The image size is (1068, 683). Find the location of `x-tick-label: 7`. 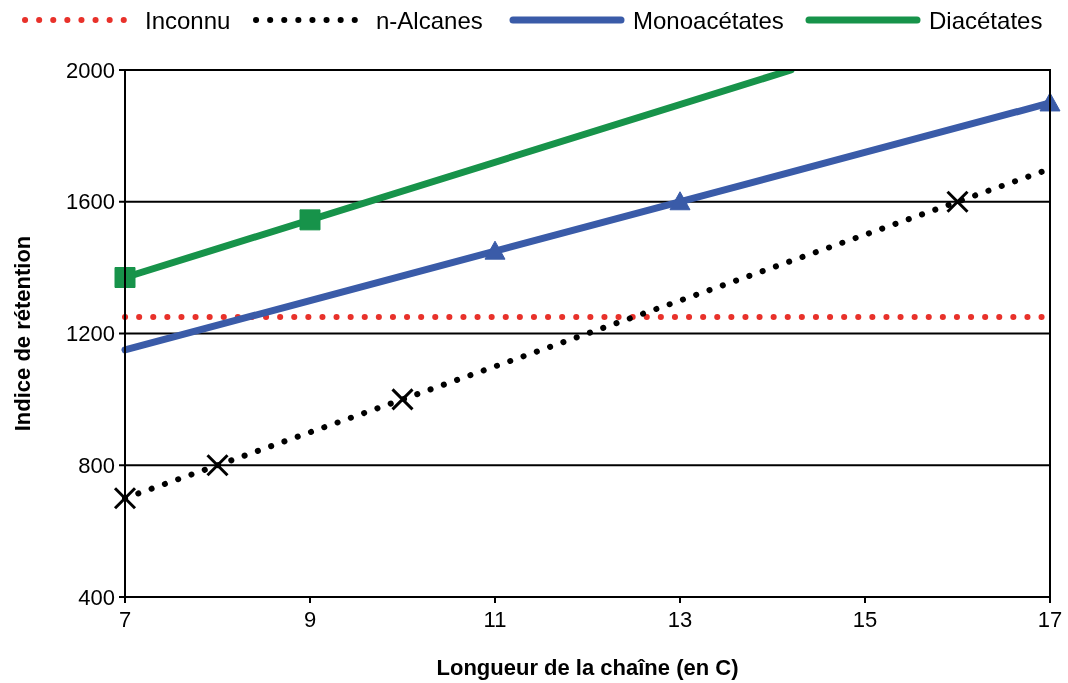

x-tick-label: 7 is located at coordinates (125, 619).